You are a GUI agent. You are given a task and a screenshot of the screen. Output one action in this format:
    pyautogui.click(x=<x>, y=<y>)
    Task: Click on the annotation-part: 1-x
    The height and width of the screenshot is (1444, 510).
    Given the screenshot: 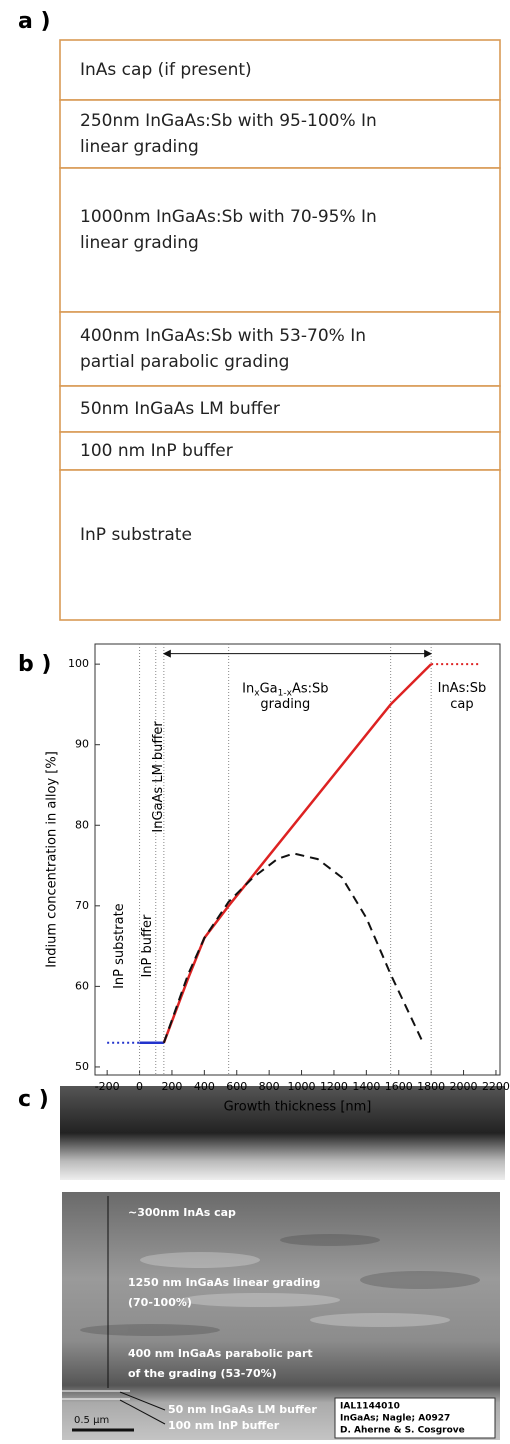 What is the action you would take?
    pyautogui.click(x=285, y=693)
    